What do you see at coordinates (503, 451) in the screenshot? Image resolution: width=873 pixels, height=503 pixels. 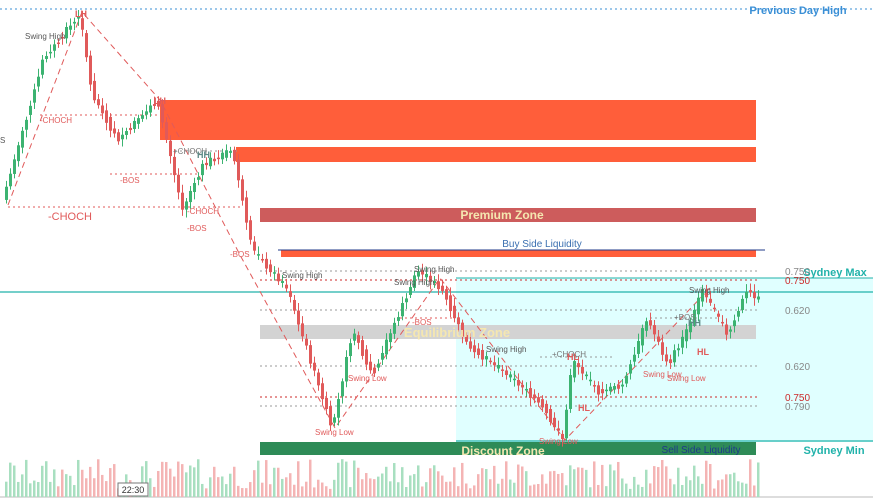 I see `discount-zone-label: Discount Zone` at bounding box center [503, 451].